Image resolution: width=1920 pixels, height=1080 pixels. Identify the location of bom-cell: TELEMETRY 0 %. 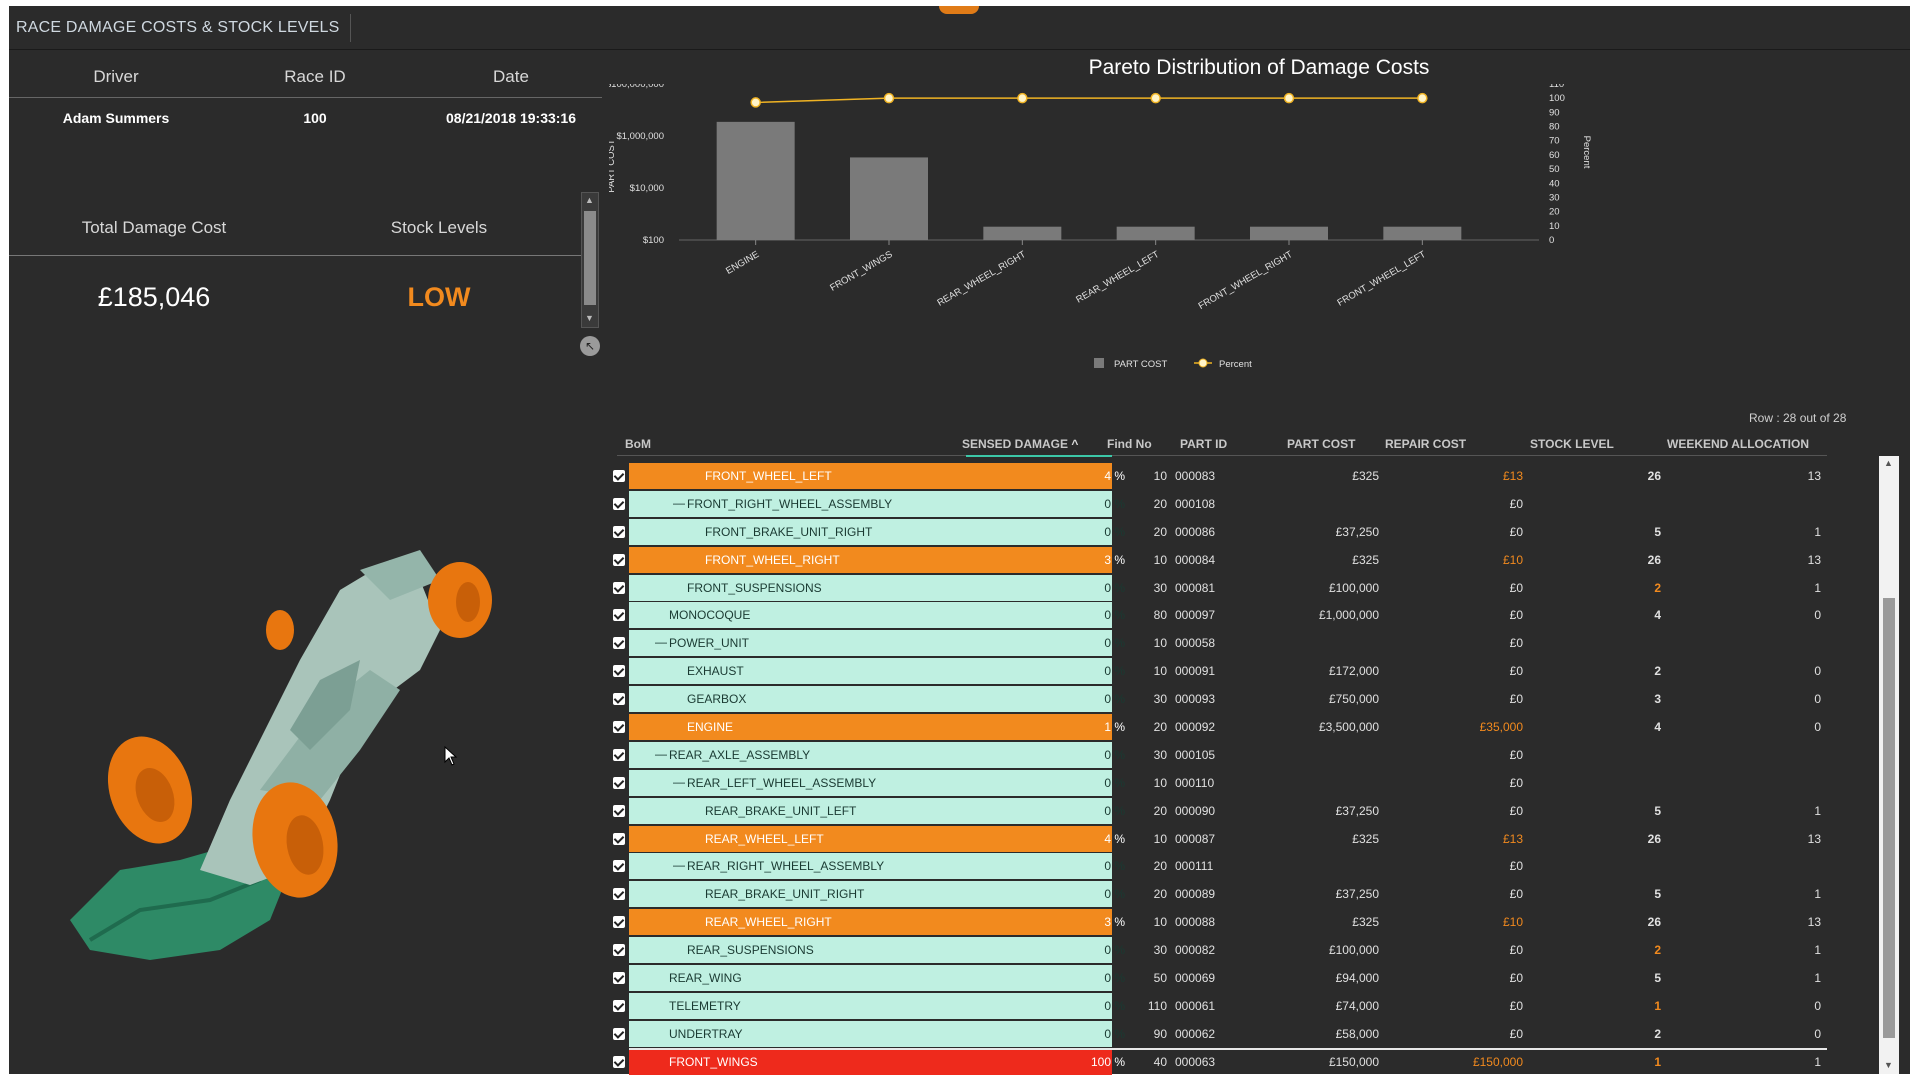
(877, 1005).